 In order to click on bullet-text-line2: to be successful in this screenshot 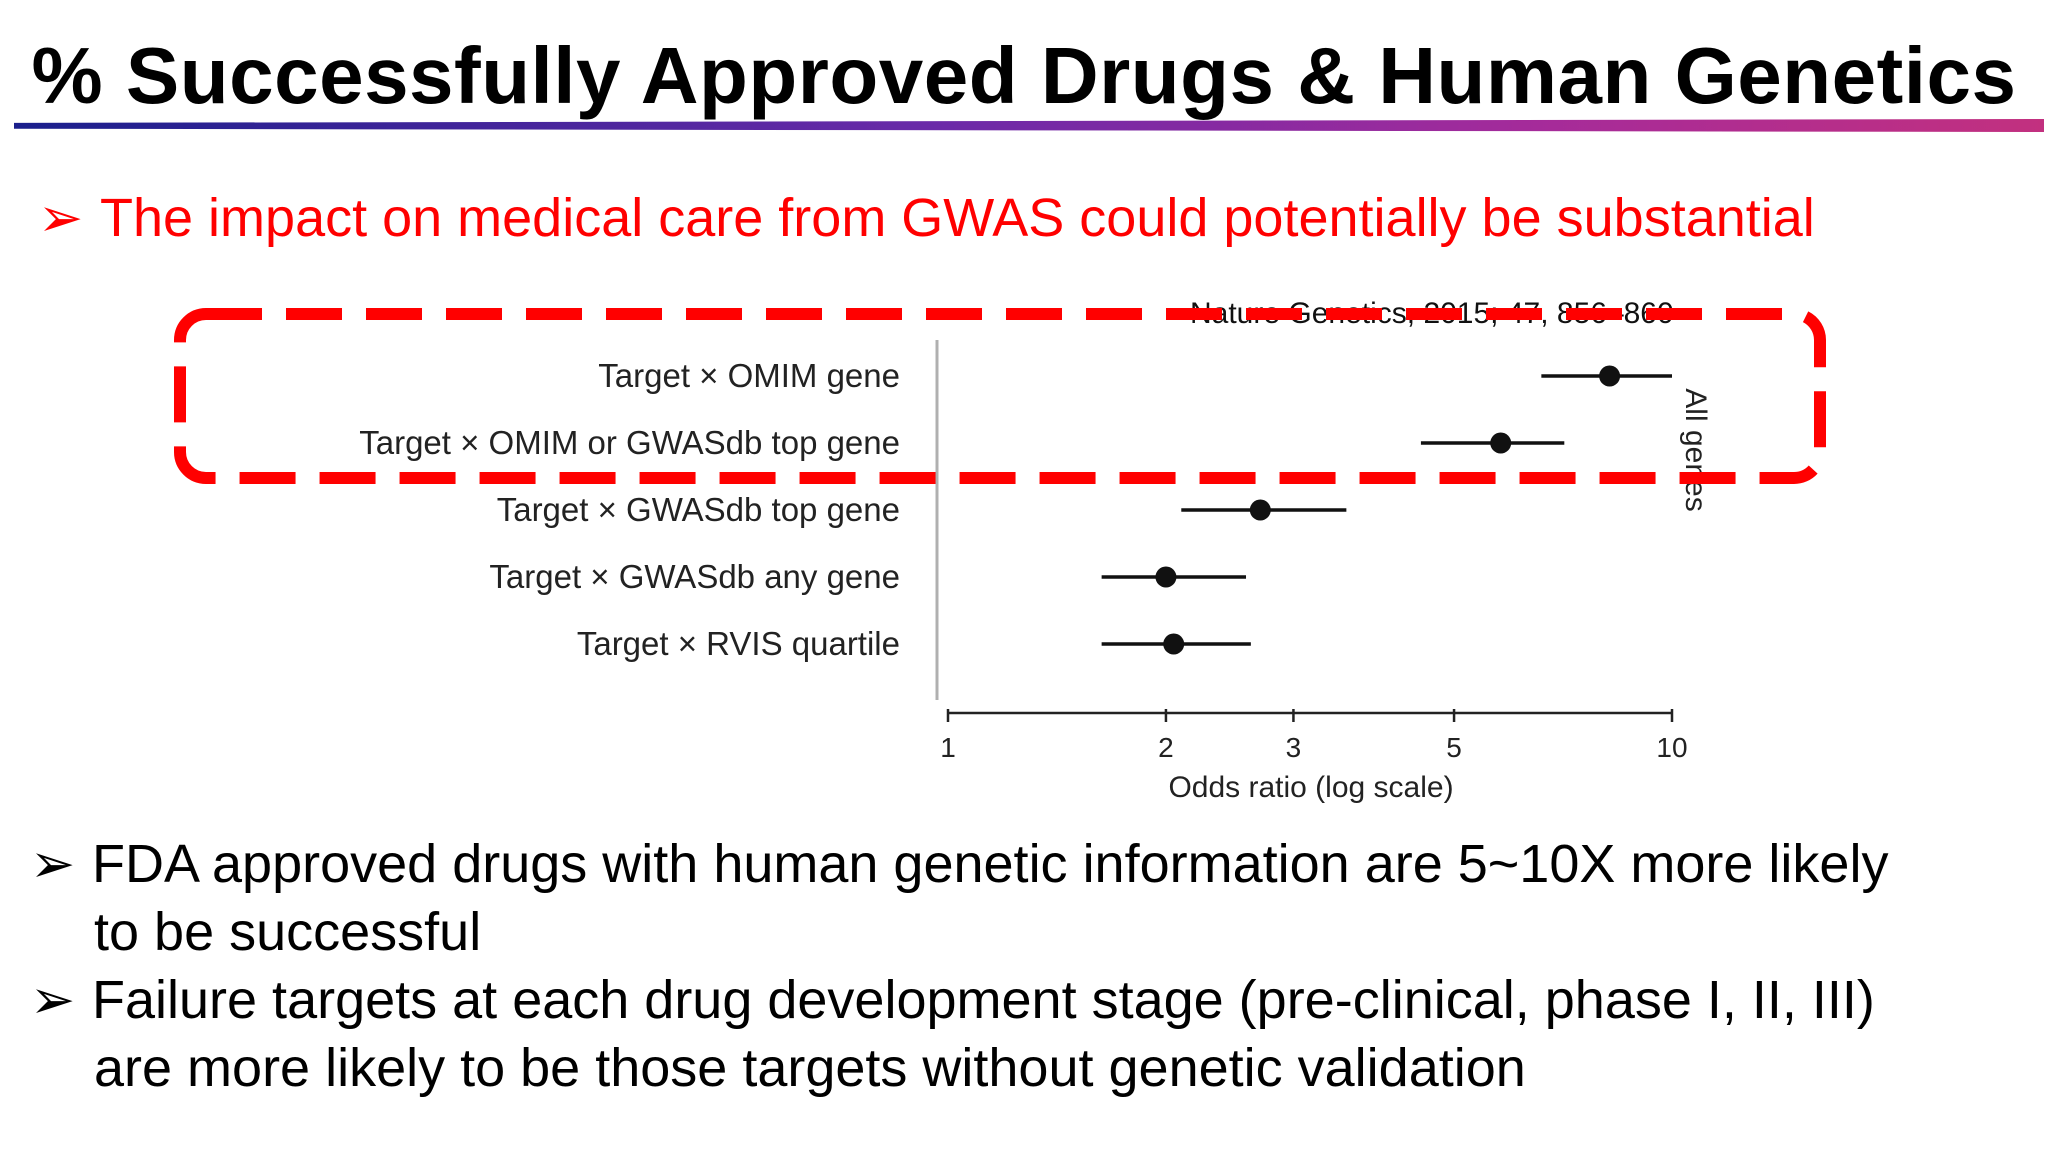, I will do `click(288, 932)`.